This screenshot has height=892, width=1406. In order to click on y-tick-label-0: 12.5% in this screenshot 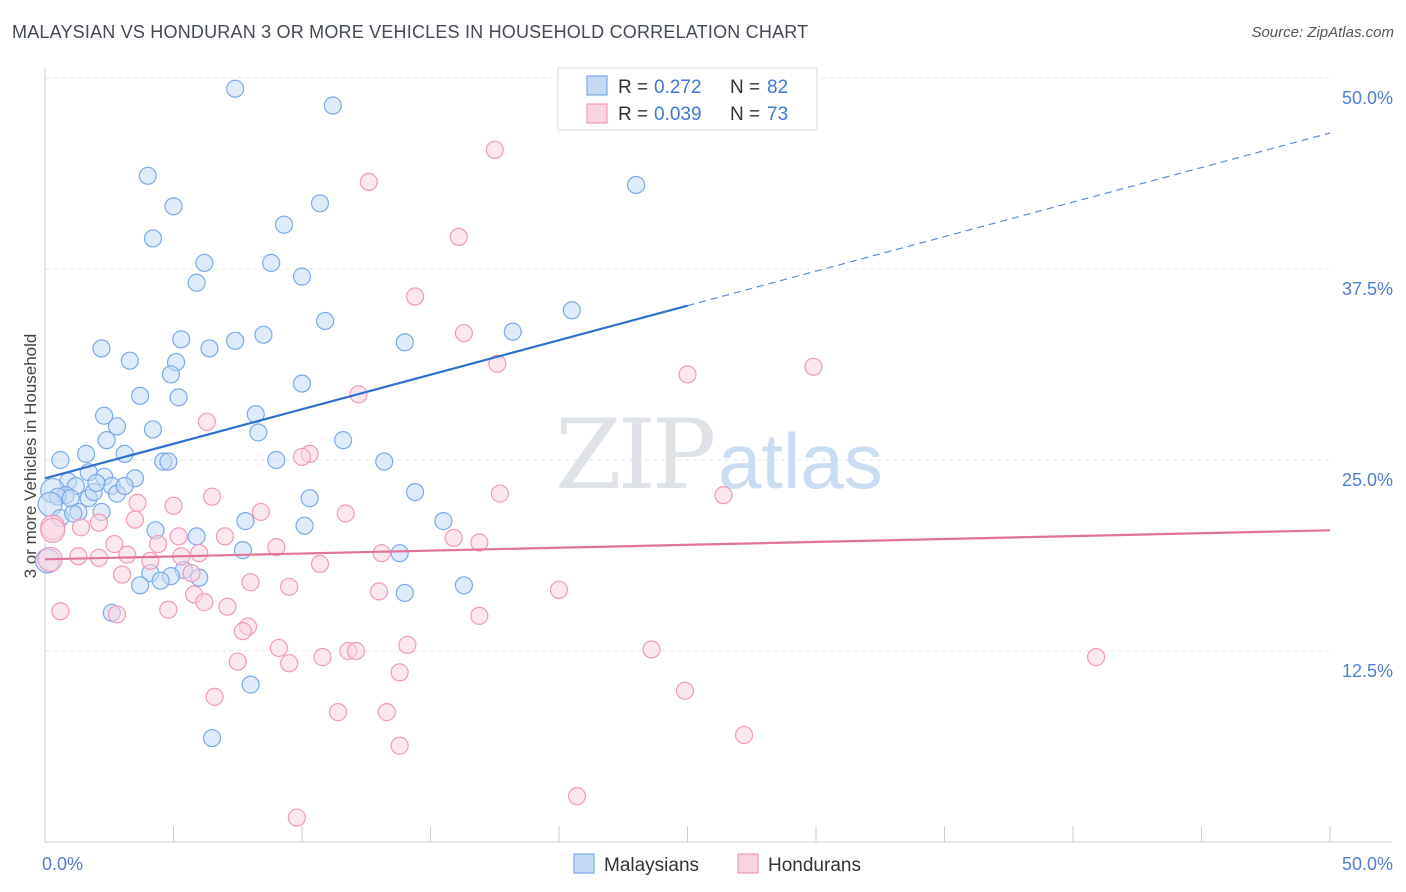, I will do `click(1367, 671)`.